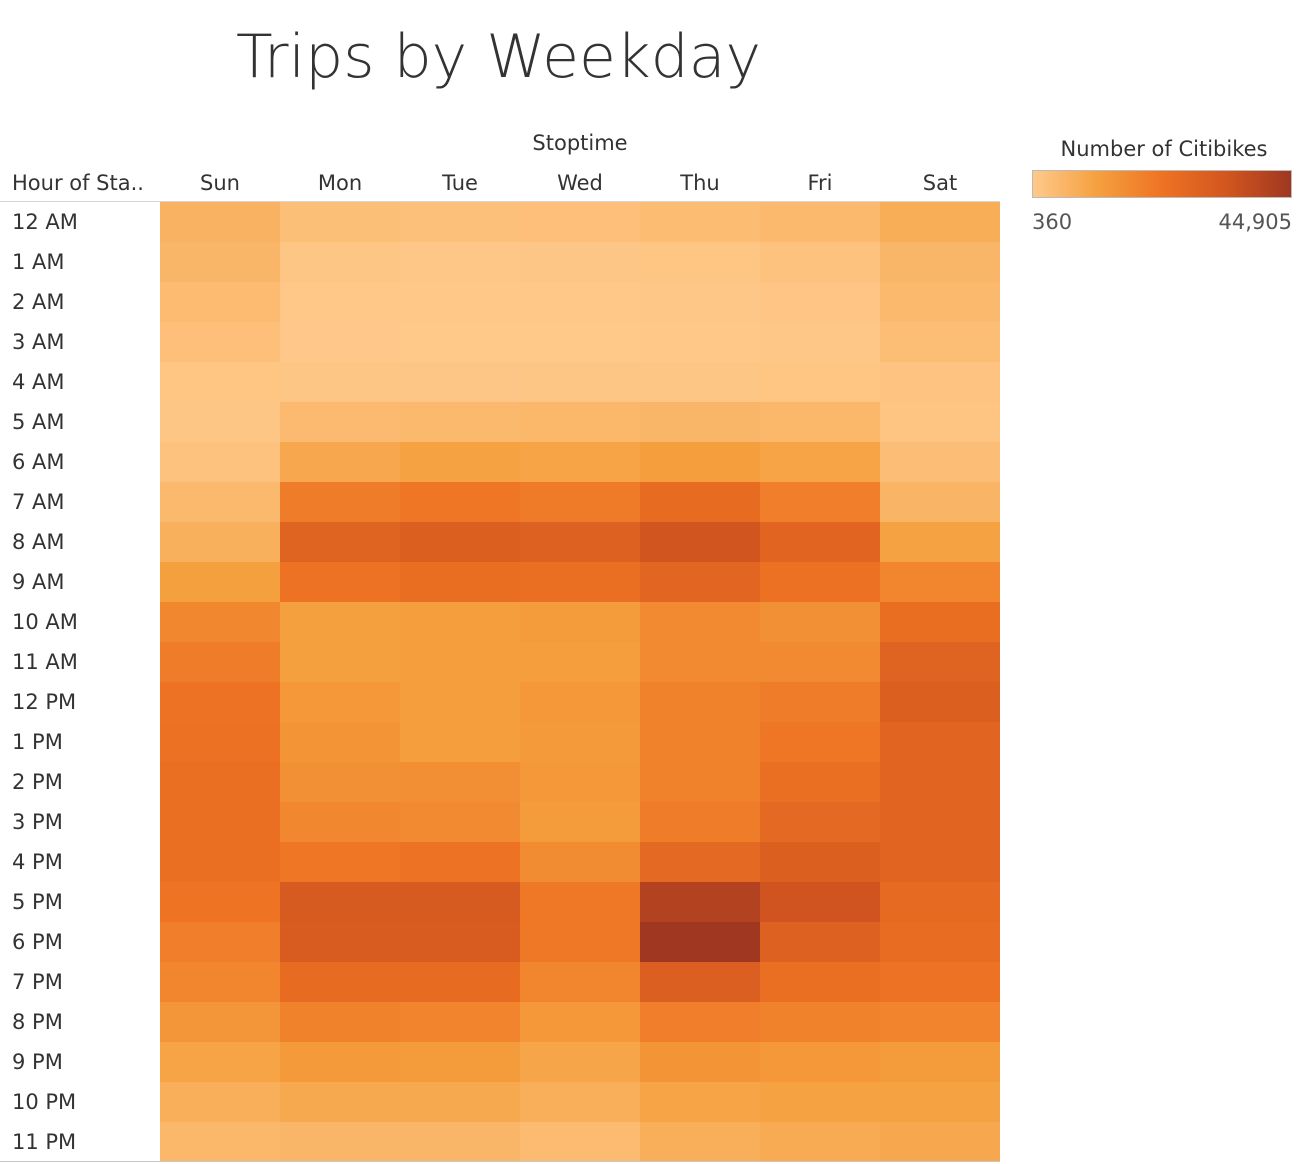 This screenshot has width=1304, height=1164. What do you see at coordinates (1162, 184) in the screenshot?
I see `legend-color-ramp` at bounding box center [1162, 184].